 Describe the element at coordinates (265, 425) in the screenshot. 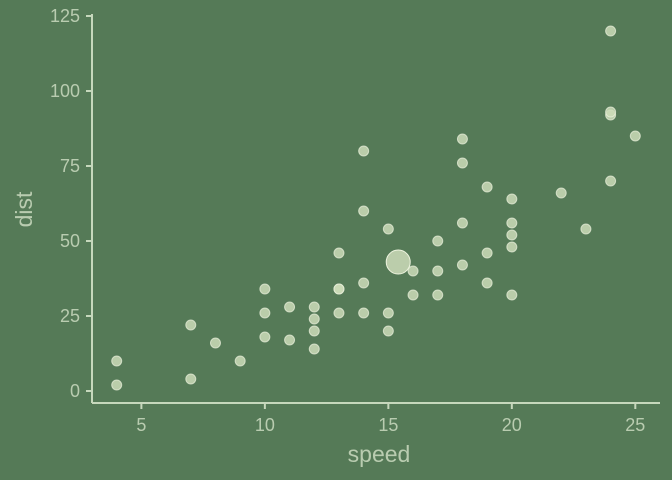

I see `x-tick-label: 10` at that location.